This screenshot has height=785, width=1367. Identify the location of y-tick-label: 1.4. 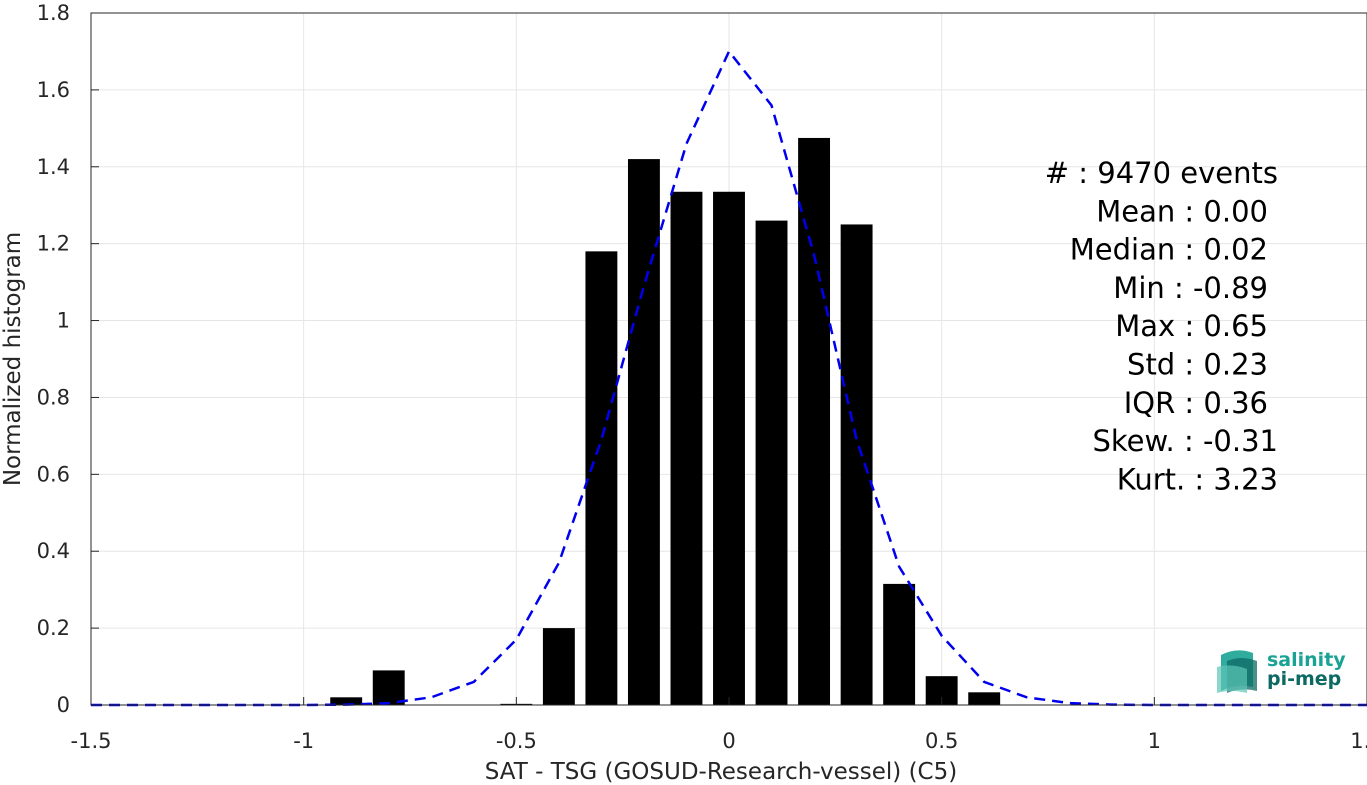
(53, 167).